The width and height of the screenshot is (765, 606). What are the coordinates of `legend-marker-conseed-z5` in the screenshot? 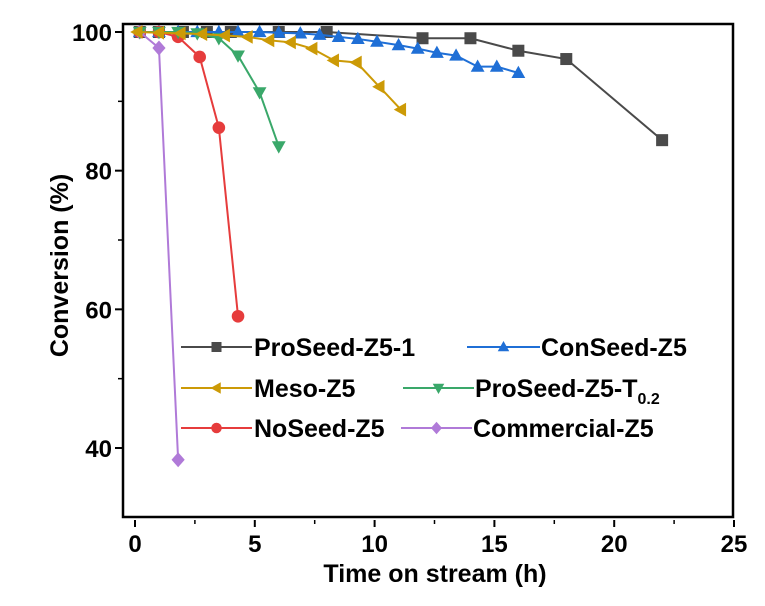 It's located at (503, 346).